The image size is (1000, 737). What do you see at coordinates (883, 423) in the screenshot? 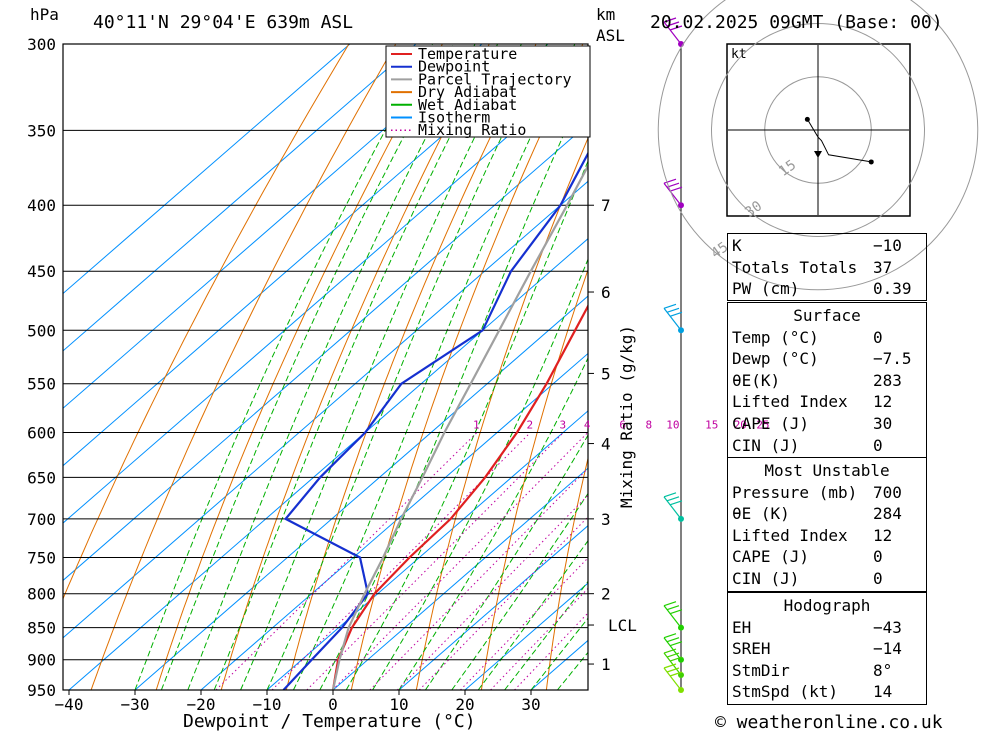
I see `index-value: 30` at bounding box center [883, 423].